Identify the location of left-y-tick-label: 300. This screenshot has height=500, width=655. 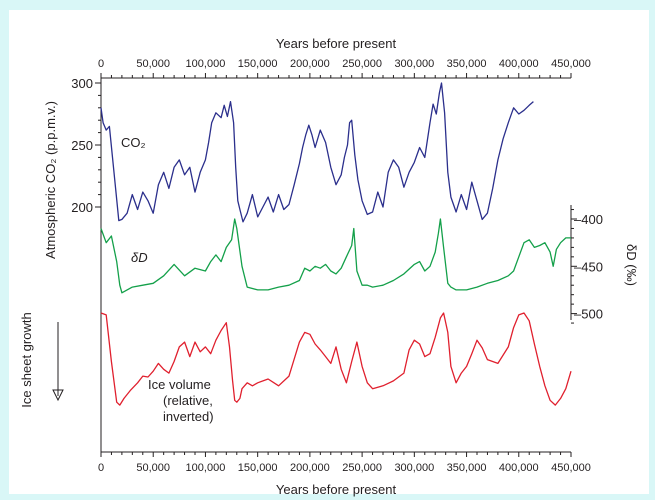
(82, 83).